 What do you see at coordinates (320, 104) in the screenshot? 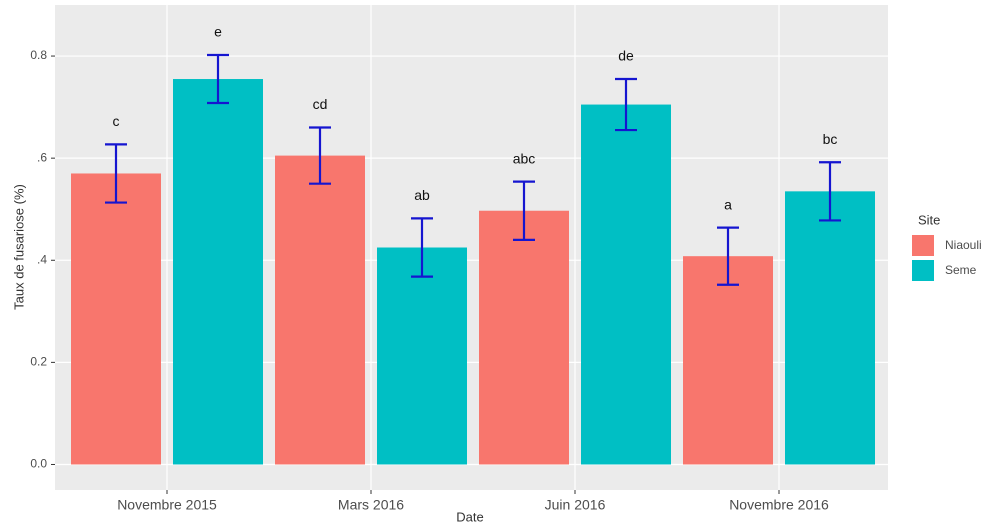
I see `significance-letter: cd` at bounding box center [320, 104].